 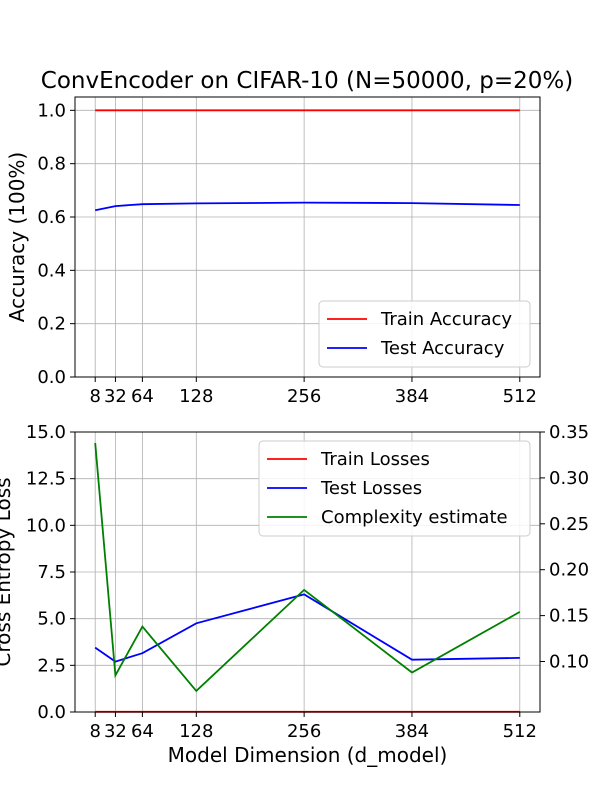 What do you see at coordinates (446, 319) in the screenshot?
I see `legend-entry: Train Accuracy` at bounding box center [446, 319].